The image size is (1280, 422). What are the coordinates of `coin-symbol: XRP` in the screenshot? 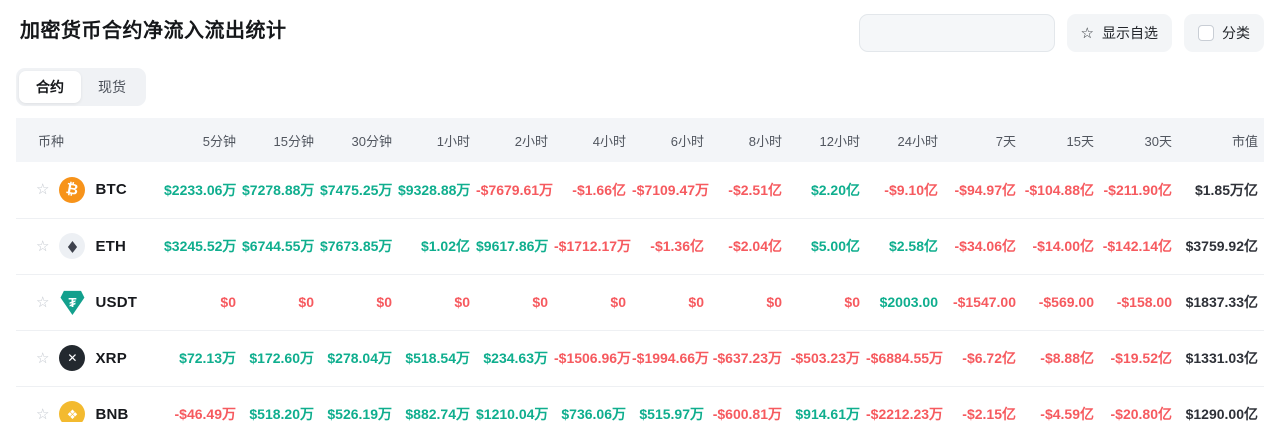 It's located at (111, 358).